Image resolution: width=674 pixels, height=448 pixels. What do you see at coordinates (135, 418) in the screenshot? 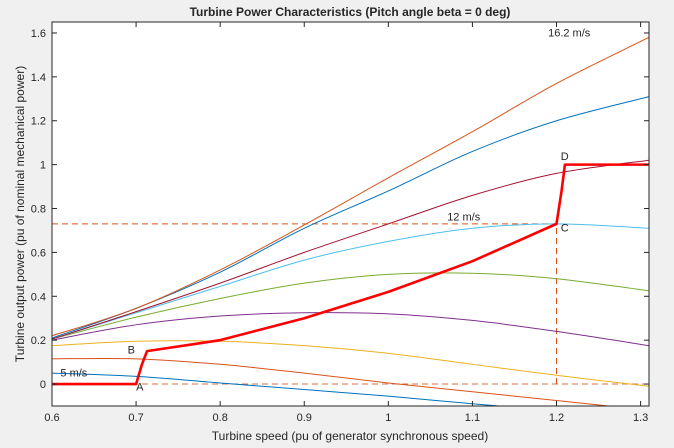
I see `x-tick-label: 0.7` at bounding box center [135, 418].